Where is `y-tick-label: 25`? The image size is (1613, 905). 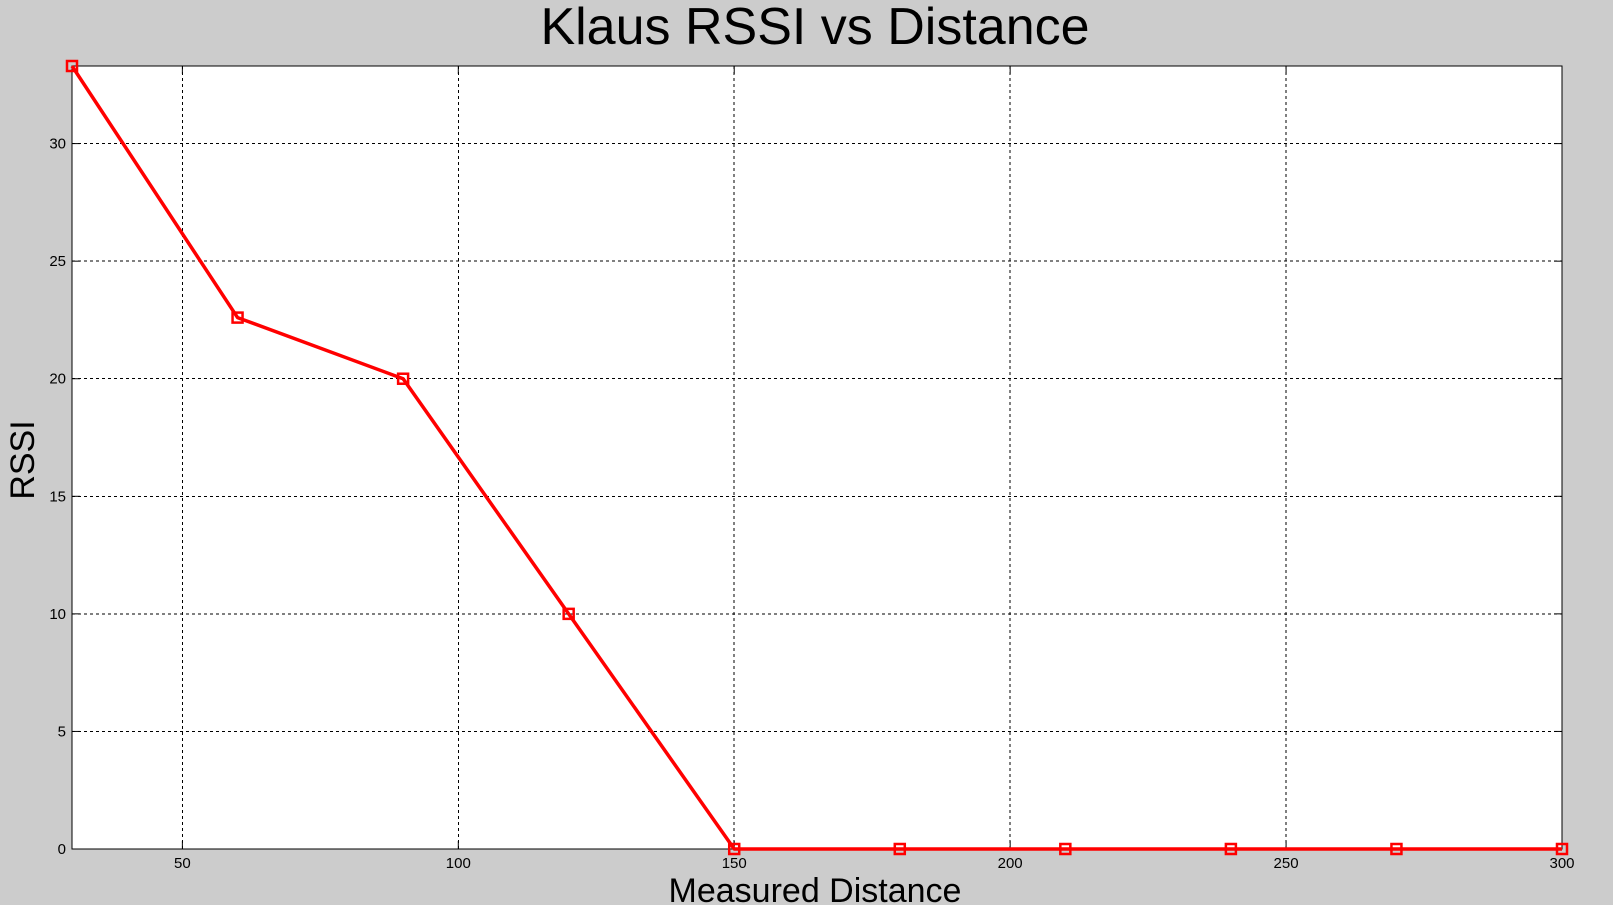 y-tick-label: 25 is located at coordinates (57, 261).